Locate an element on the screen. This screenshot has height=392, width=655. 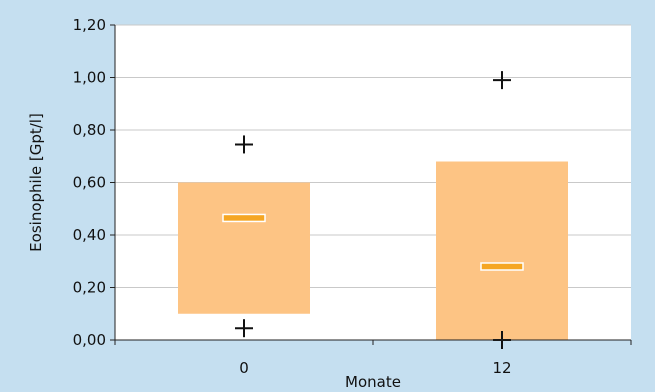
y-tick-labels: 0,00 0,20 0,40 0,60 0,80 1,00 1,20 is located at coordinates (89, 182).